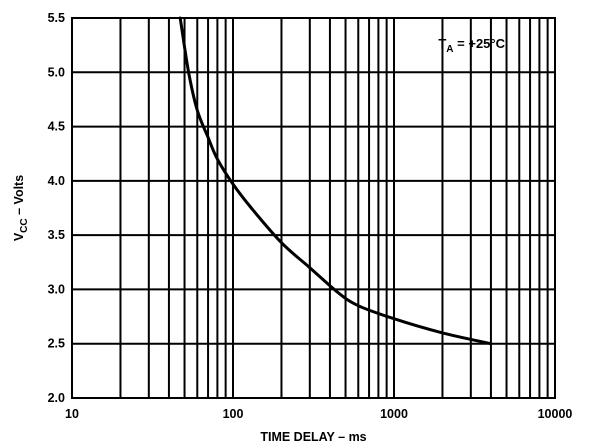  What do you see at coordinates (56, 18) in the screenshot?
I see `y-tick-label: 5.5` at bounding box center [56, 18].